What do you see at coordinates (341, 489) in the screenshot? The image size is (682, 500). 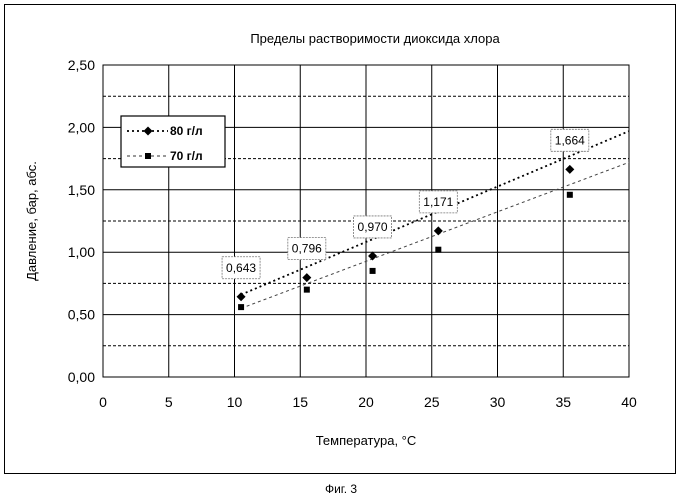 I see `figure-caption: Фиг. 3` at bounding box center [341, 489].